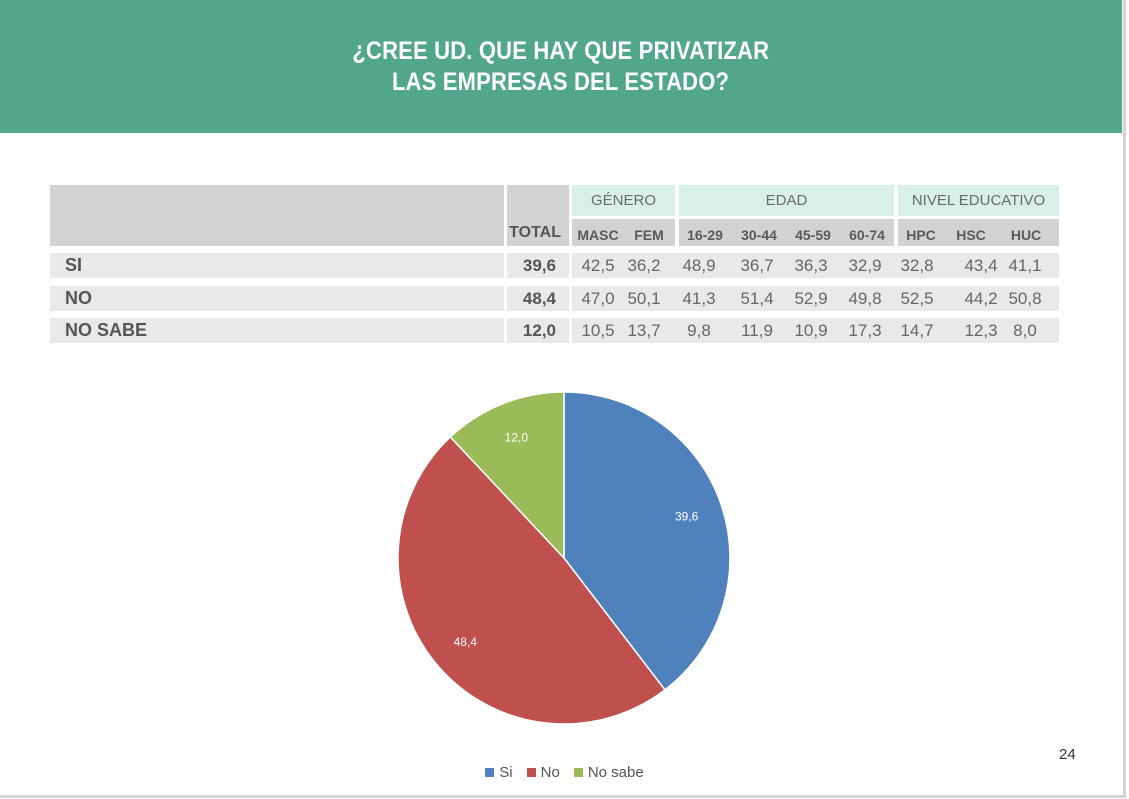 This screenshot has width=1129, height=799. Describe the element at coordinates (649, 234) in the screenshot. I see `col-header-fem: FEM` at that location.